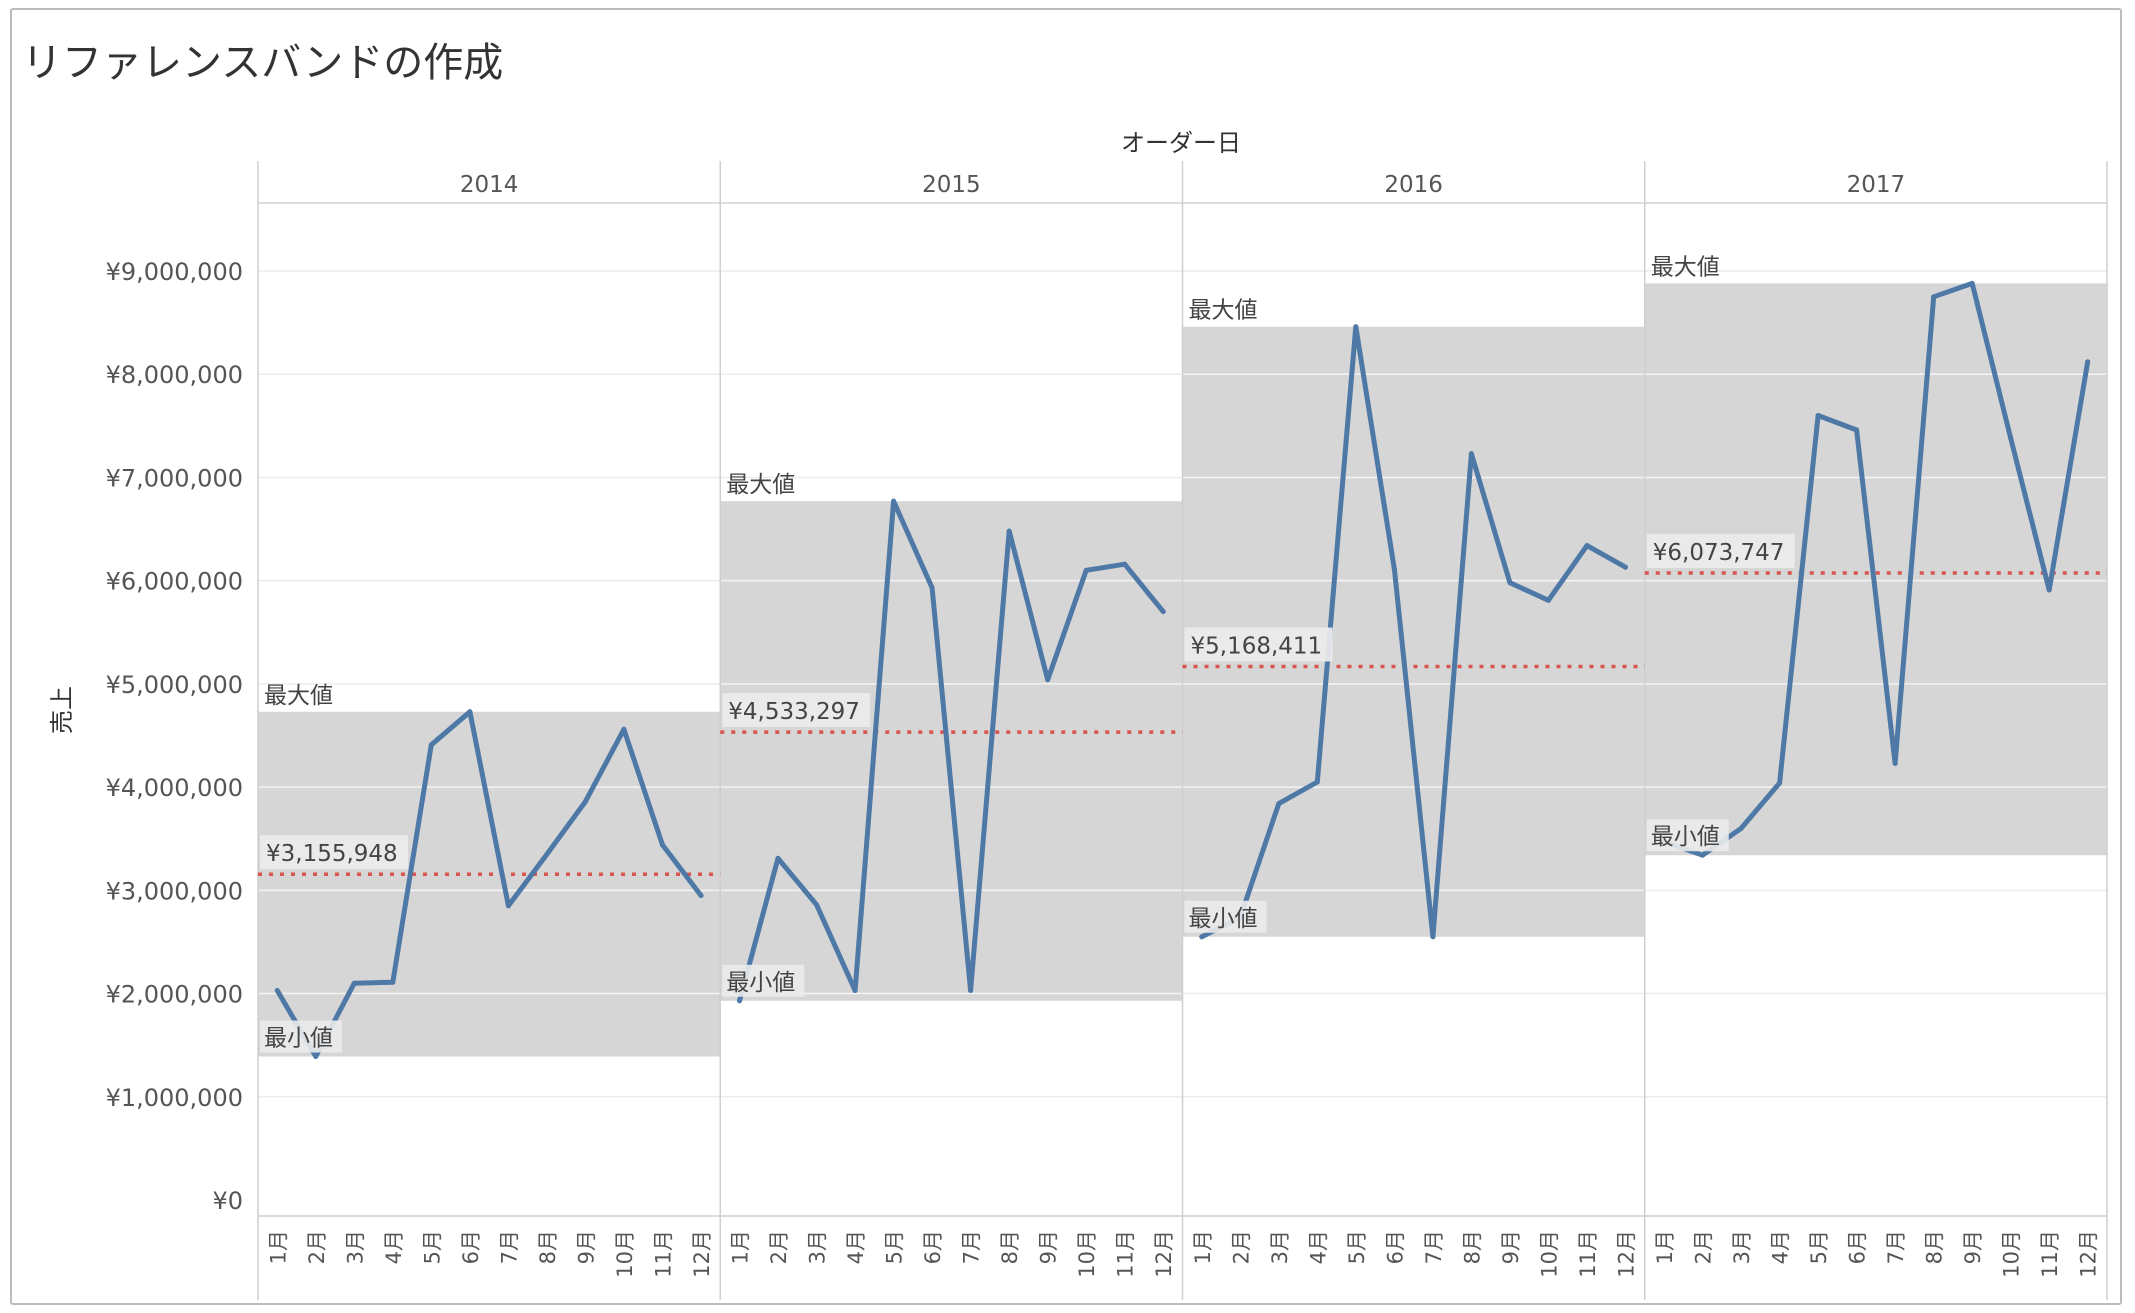 The image size is (2135, 1313). Describe the element at coordinates (1413, 185) in the screenshot. I see `year-header: 2016` at that location.